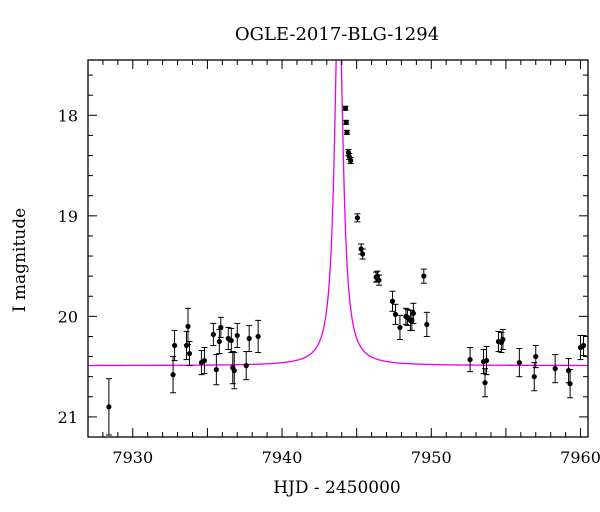 This screenshot has width=600, height=512. What do you see at coordinates (337, 34) in the screenshot?
I see `chart-title: OGLE-2017-BLG-1294` at bounding box center [337, 34].